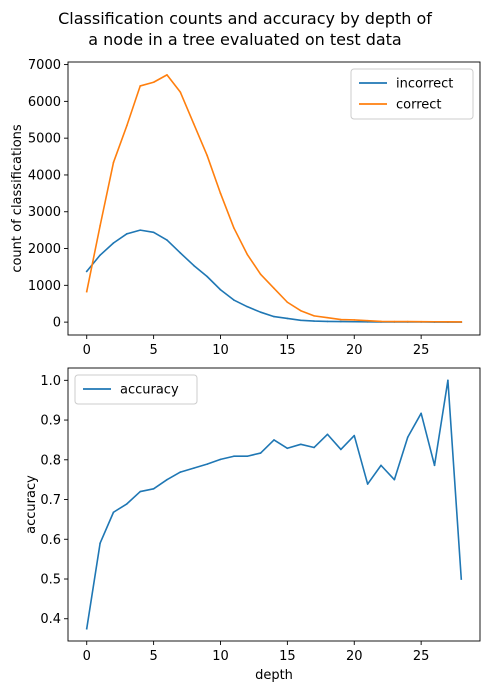 Image resolution: width=490 pixels, height=691 pixels. What do you see at coordinates (44, 65) in the screenshot?
I see `y-tick-label-7000: 7000` at bounding box center [44, 65].